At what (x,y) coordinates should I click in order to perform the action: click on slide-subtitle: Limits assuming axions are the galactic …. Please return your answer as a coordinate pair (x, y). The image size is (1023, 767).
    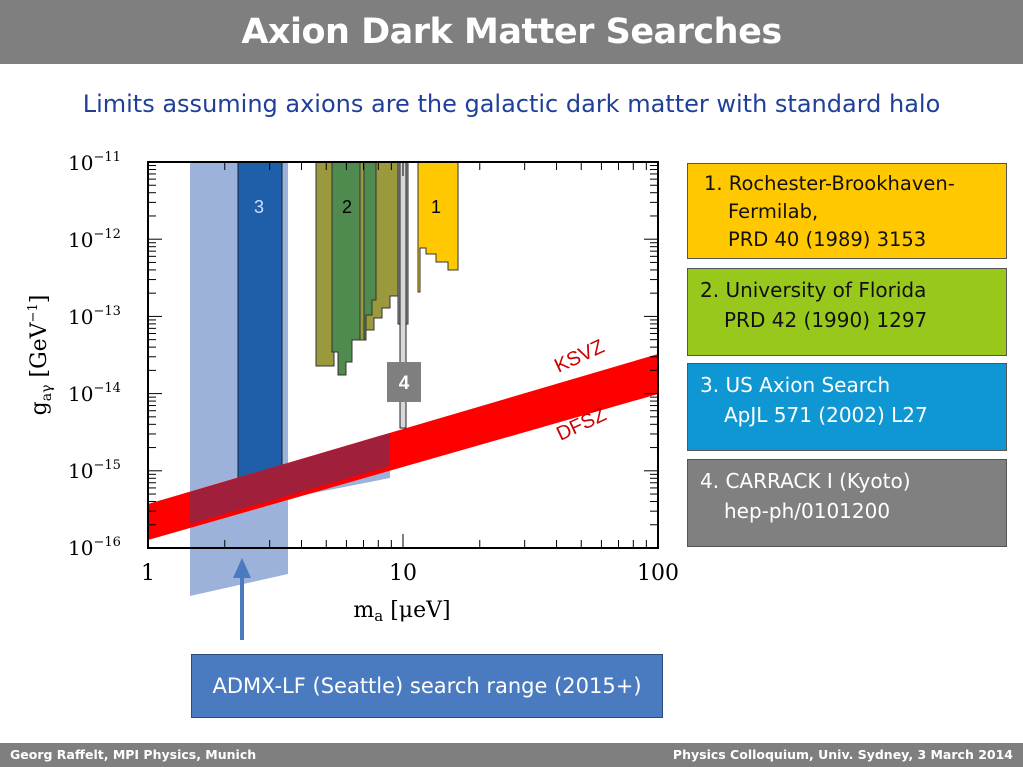
    Looking at the image, I should click on (511, 104).